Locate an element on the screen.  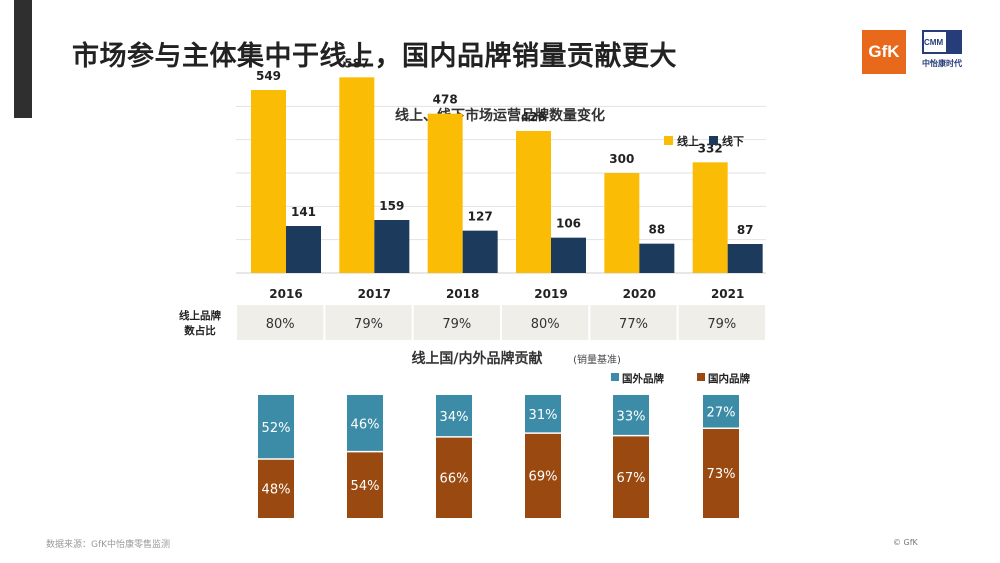
chart2-subtitle: (销量基准) is located at coordinates (597, 359).